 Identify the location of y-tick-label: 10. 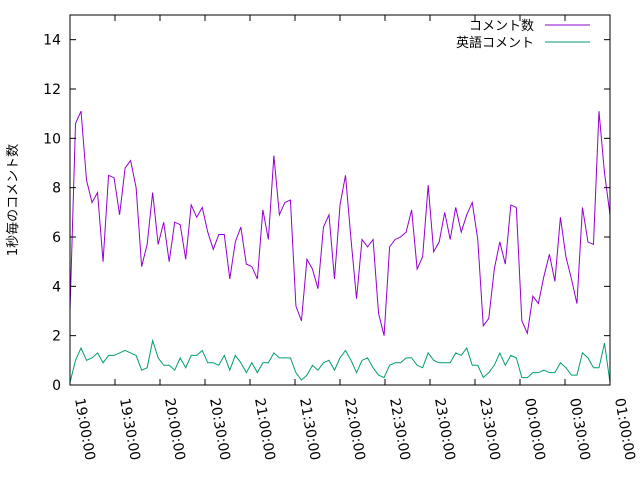
(52, 139).